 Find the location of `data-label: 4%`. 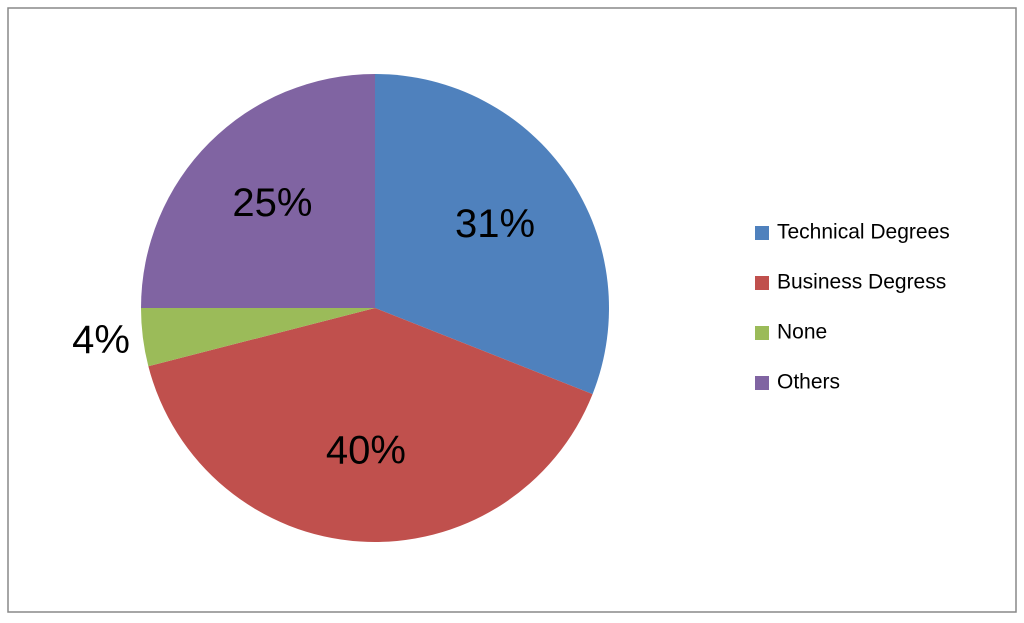

data-label: 4% is located at coordinates (101, 340).